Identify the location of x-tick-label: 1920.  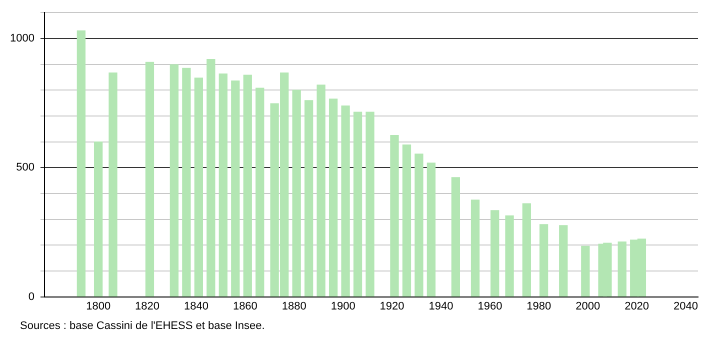
(392, 306).